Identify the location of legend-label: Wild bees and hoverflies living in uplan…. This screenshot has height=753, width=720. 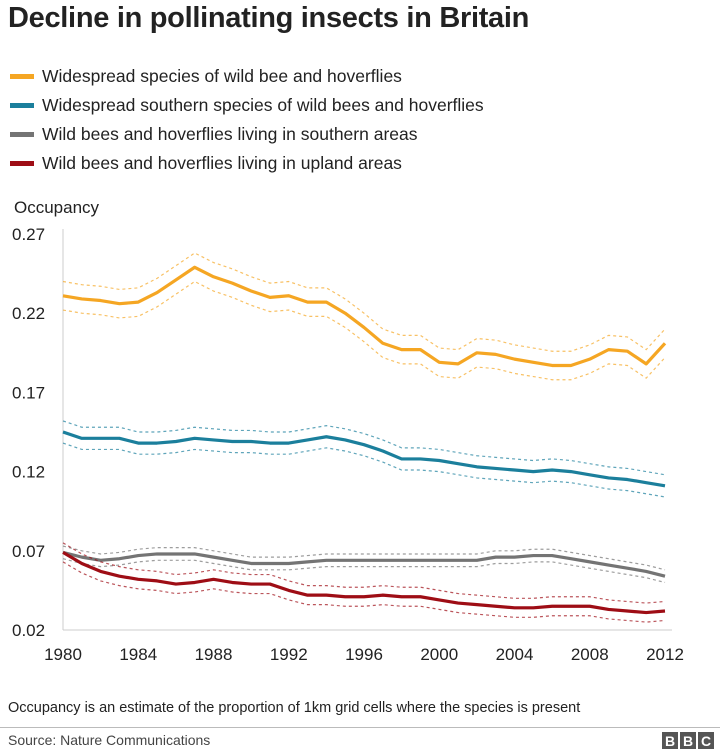
(222, 163).